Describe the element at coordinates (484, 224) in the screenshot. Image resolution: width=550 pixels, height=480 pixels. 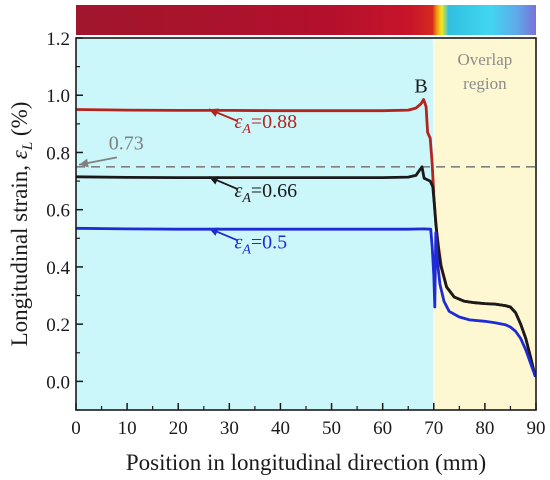
I see `overlap-region` at that location.